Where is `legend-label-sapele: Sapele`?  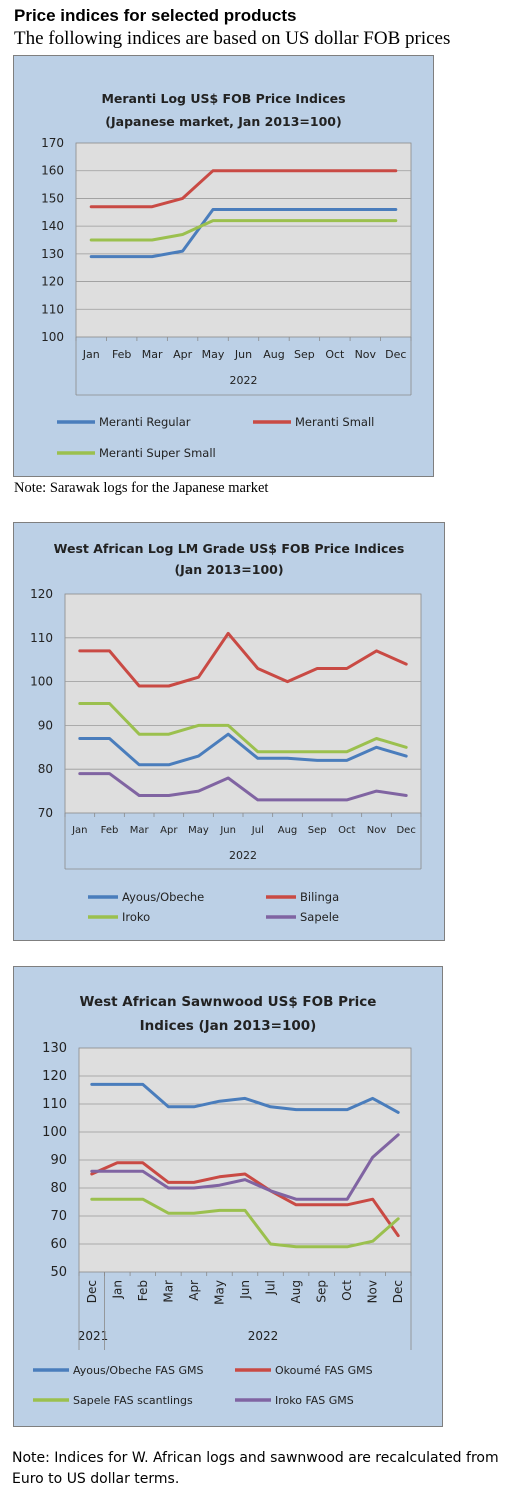
legend-label-sapele: Sapele is located at coordinates (319, 917).